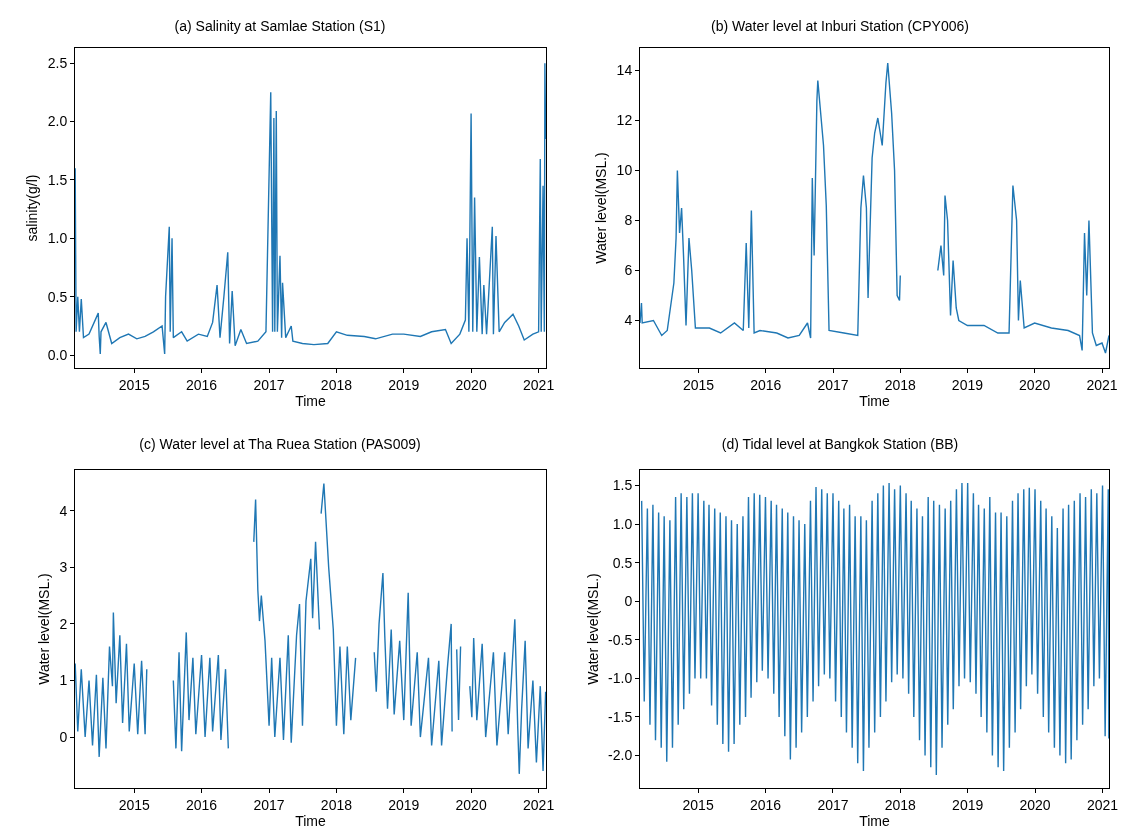 The image size is (1121, 836). Describe the element at coordinates (280, 25) in the screenshot. I see `chart-title: (a) Salinity at Samlae Station (S1)` at that location.